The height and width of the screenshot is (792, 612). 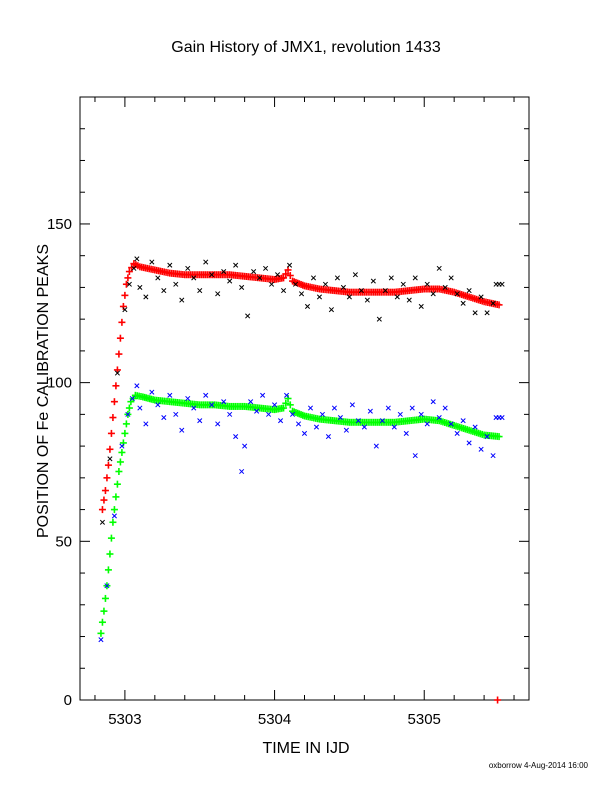 I want to click on y-tick-label: 50, so click(x=63, y=541).